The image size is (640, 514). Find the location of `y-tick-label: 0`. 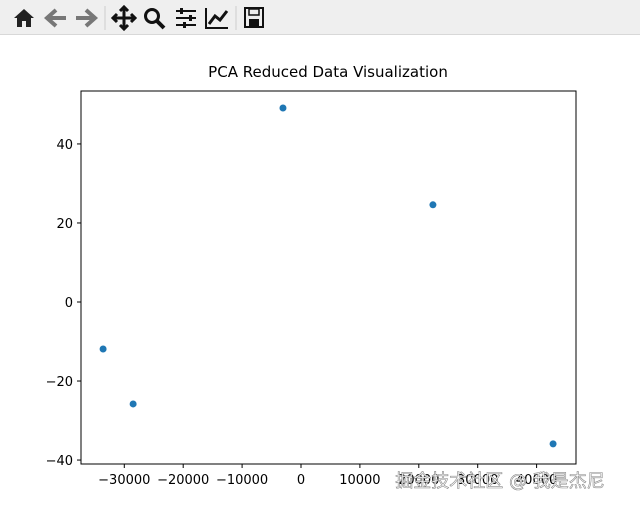

y-tick-label: 0 is located at coordinates (69, 303).